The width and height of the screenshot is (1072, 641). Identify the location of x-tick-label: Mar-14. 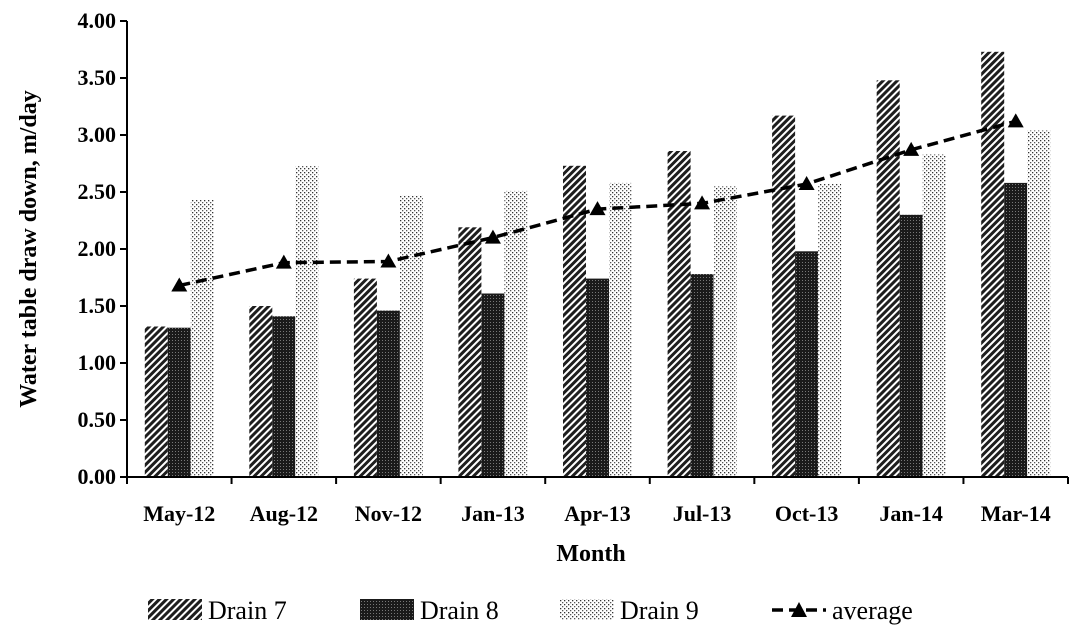
(1016, 513).